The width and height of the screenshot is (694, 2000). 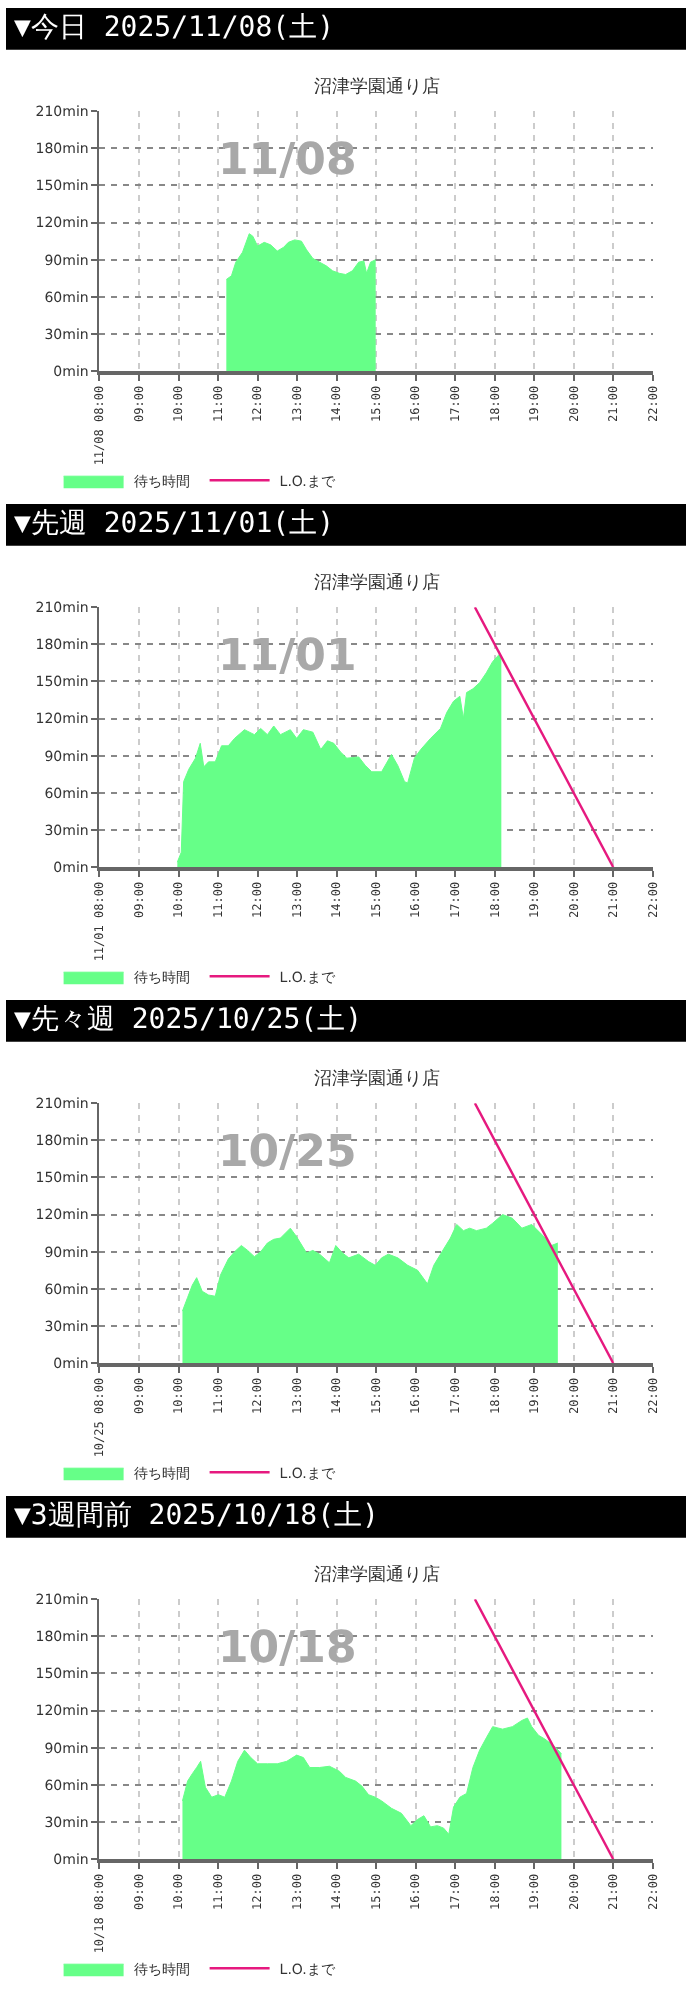 What do you see at coordinates (188, 1020) in the screenshot?
I see `chart-title: ▼先々週 2025/10/25(土)` at bounding box center [188, 1020].